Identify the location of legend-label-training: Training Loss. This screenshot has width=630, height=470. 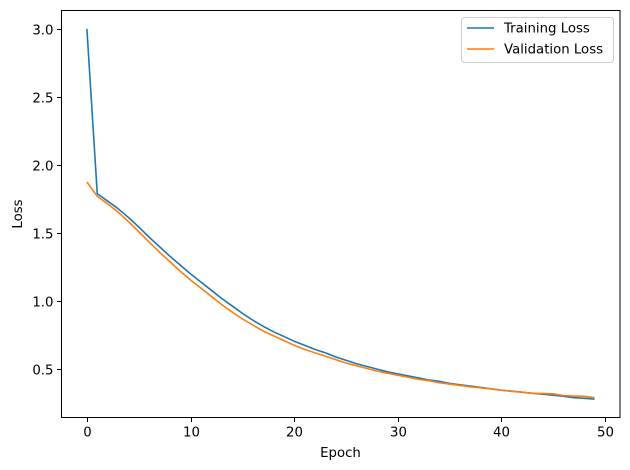
(546, 29).